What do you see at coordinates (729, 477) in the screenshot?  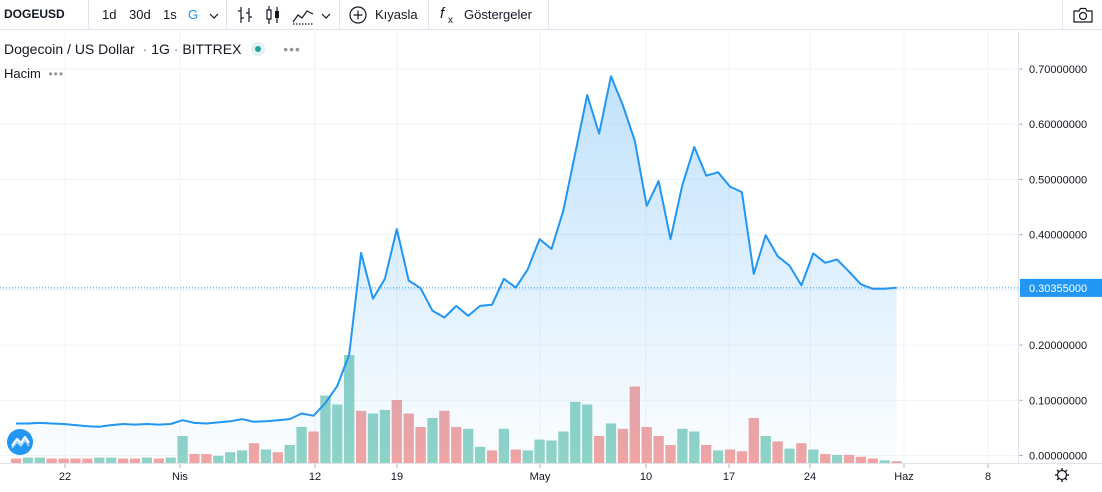 I see `time-tick-label: 17` at bounding box center [729, 477].